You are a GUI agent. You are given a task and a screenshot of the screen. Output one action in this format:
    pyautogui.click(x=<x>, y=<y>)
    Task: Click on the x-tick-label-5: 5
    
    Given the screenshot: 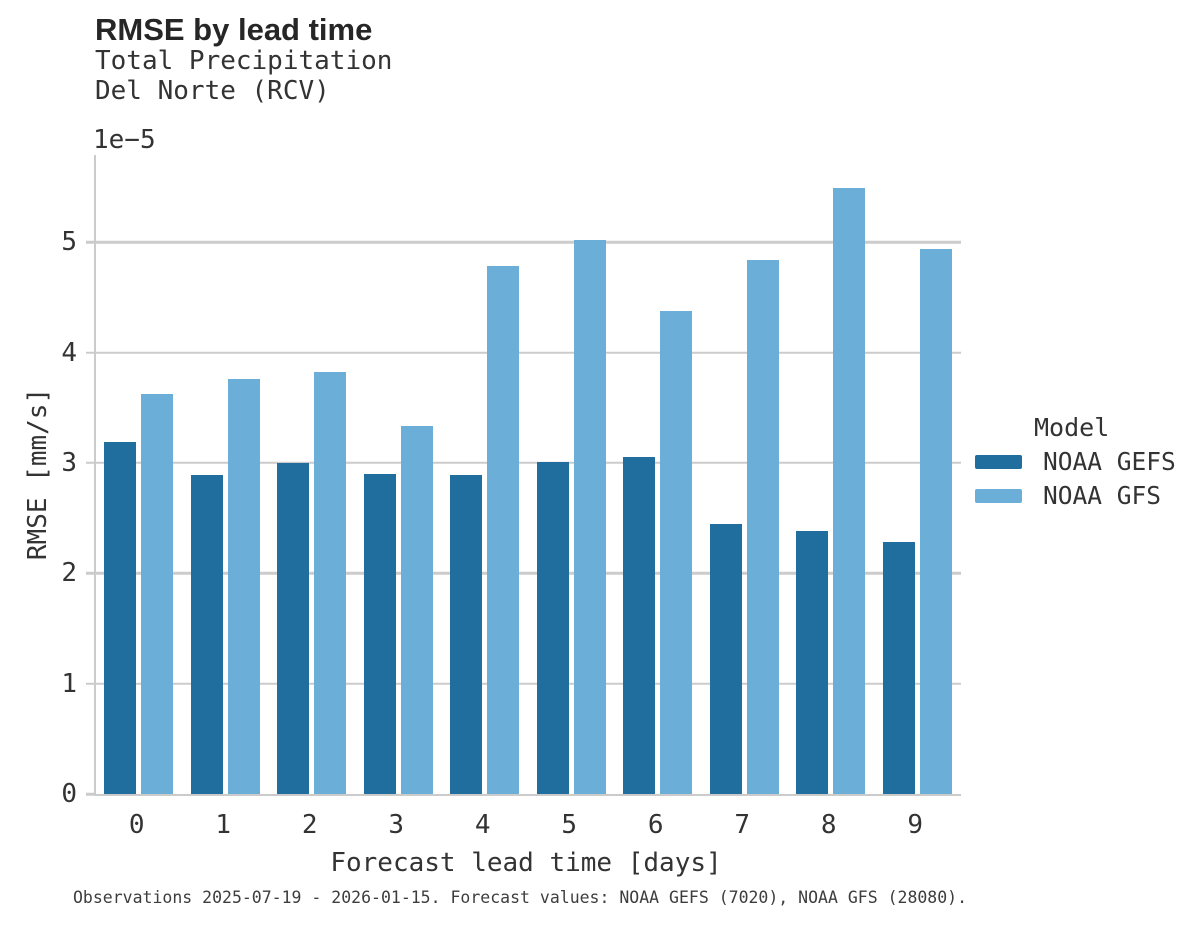 What is the action you would take?
    pyautogui.click(x=569, y=825)
    